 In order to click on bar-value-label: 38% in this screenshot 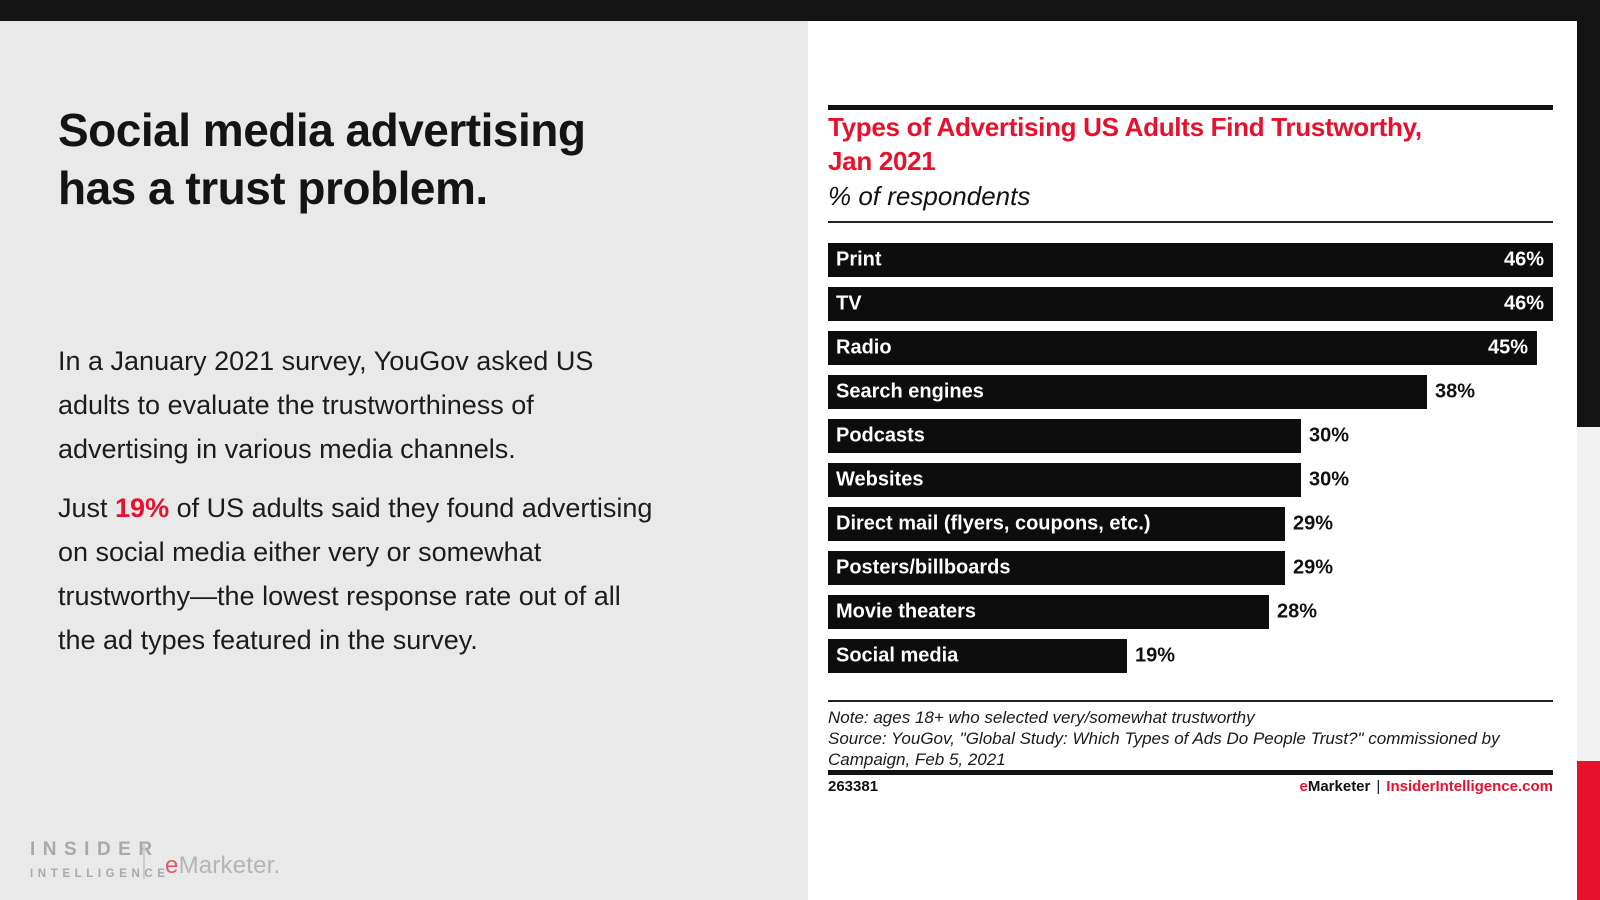, I will do `click(1455, 391)`.